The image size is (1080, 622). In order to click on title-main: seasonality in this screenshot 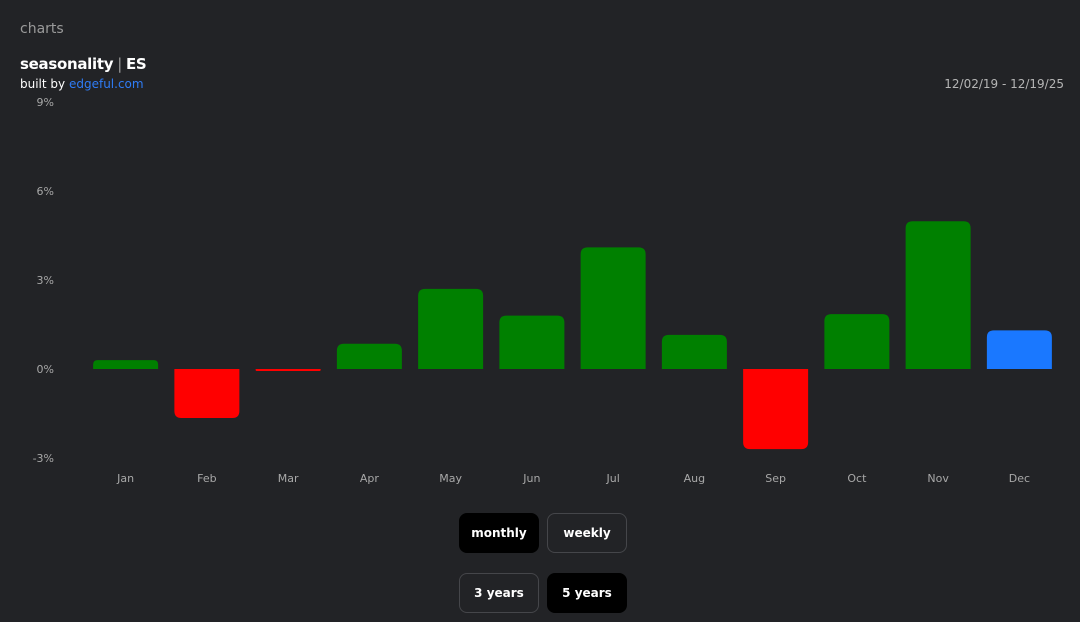, I will do `click(67, 64)`.